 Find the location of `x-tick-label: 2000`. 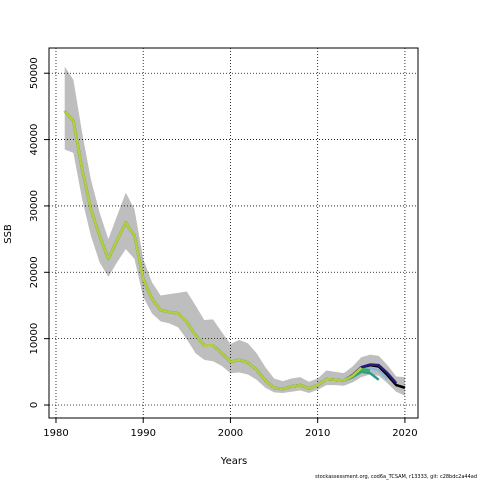

x-tick-label: 2000 is located at coordinates (230, 433).